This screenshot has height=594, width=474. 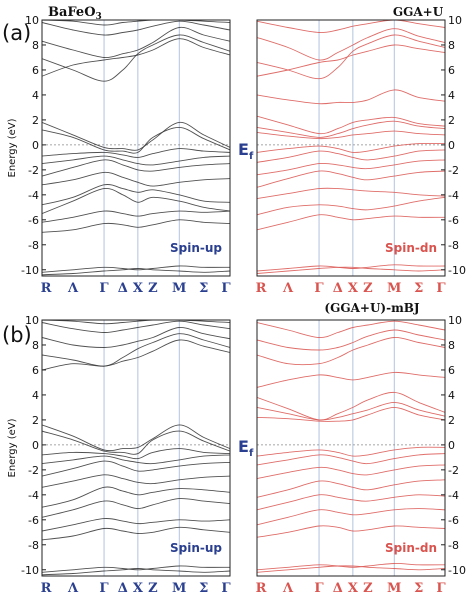 I want to click on y-axis-label: Energy (eV), so click(x=12, y=147).